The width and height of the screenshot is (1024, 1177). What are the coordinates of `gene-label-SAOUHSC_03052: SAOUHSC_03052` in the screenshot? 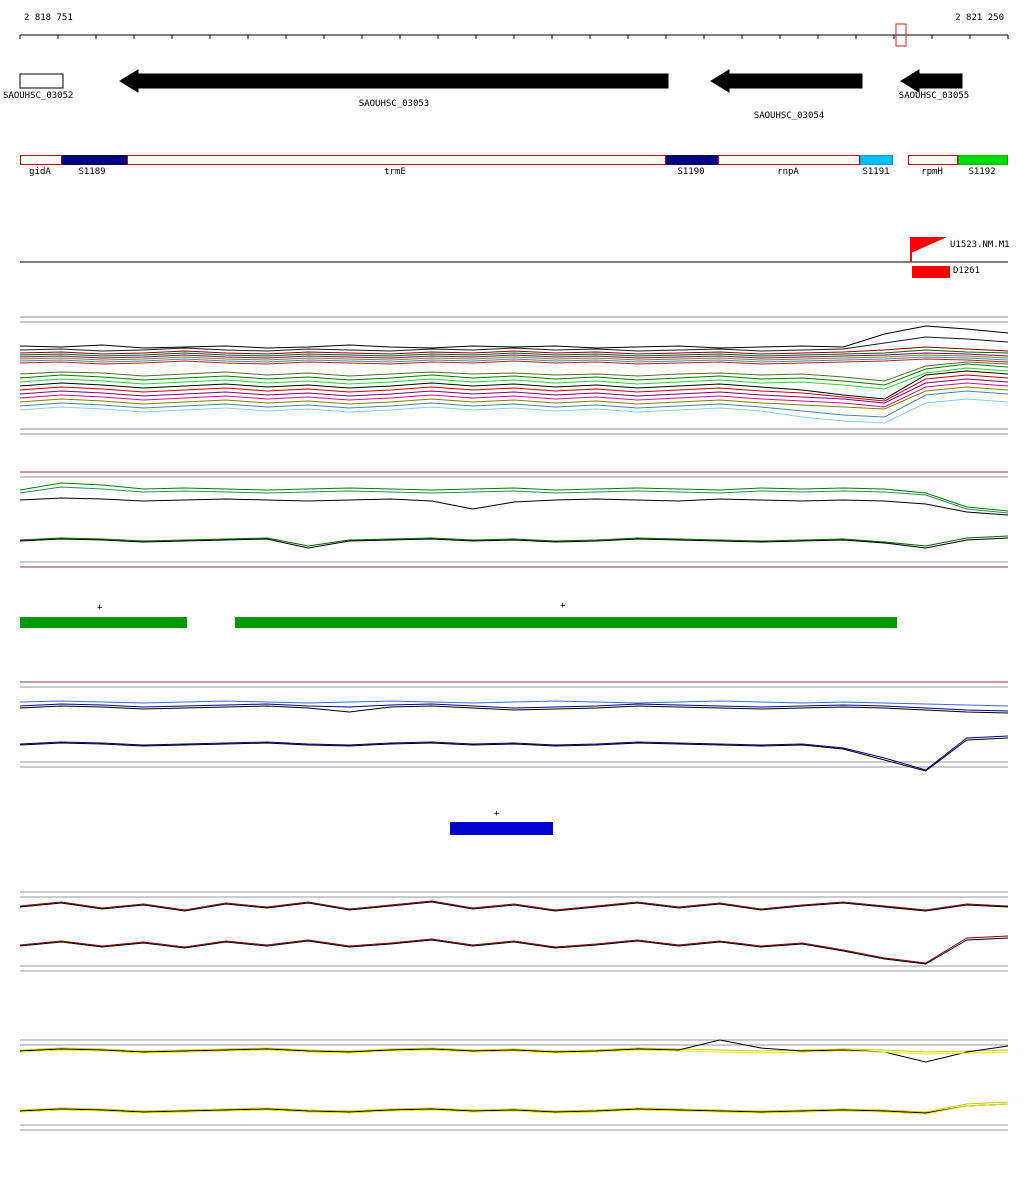 It's located at (38, 96).